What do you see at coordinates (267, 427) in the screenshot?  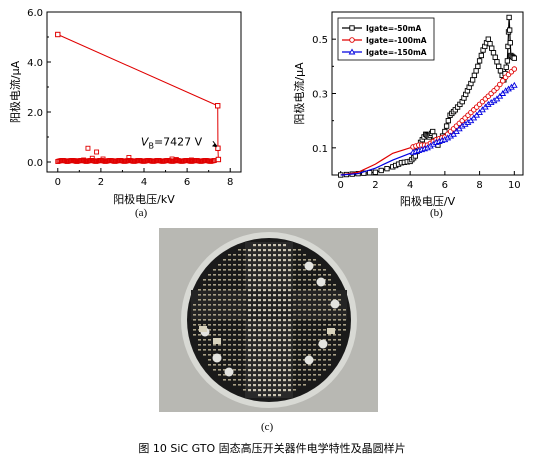 I see `panel-label-c: (c)` at bounding box center [267, 427].